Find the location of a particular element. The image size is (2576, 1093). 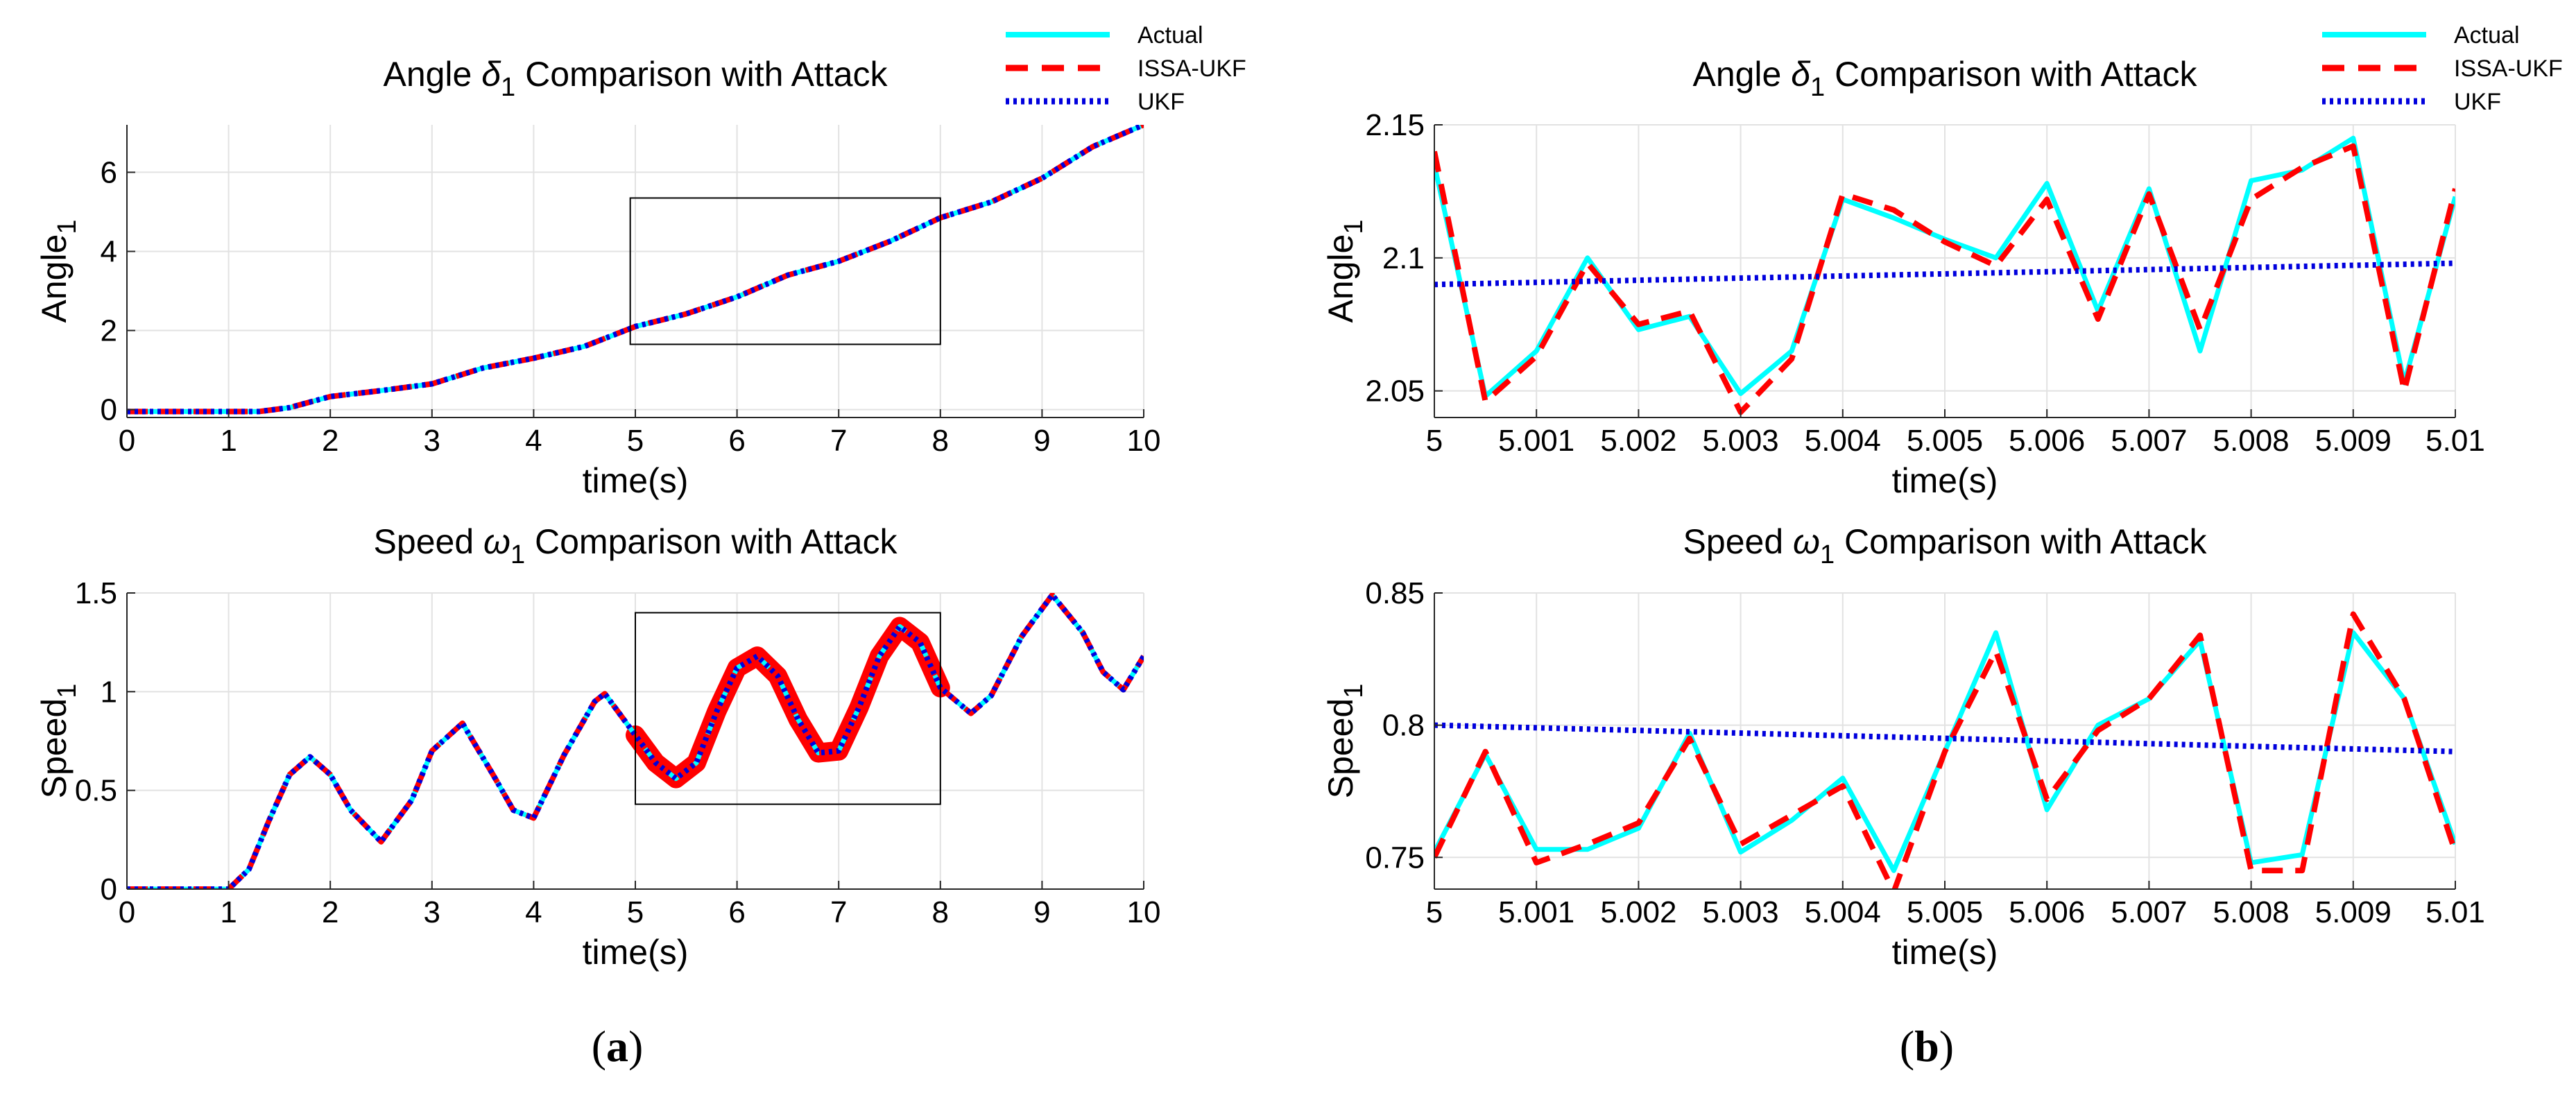

y-tick-label: 2 is located at coordinates (109, 331).